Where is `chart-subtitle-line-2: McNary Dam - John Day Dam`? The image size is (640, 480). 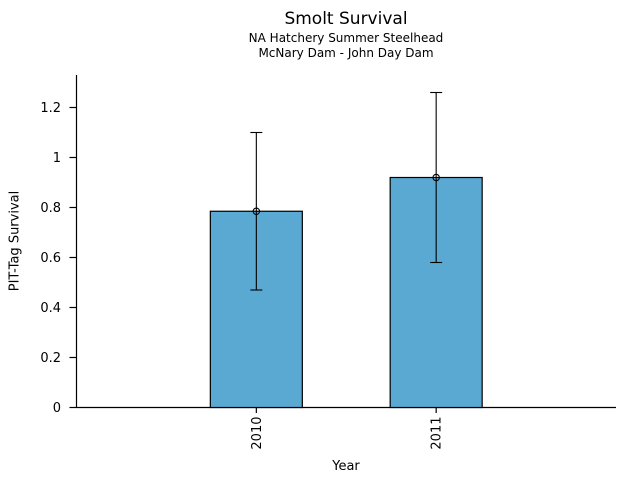 chart-subtitle-line-2: McNary Dam - John Day Dam is located at coordinates (346, 52).